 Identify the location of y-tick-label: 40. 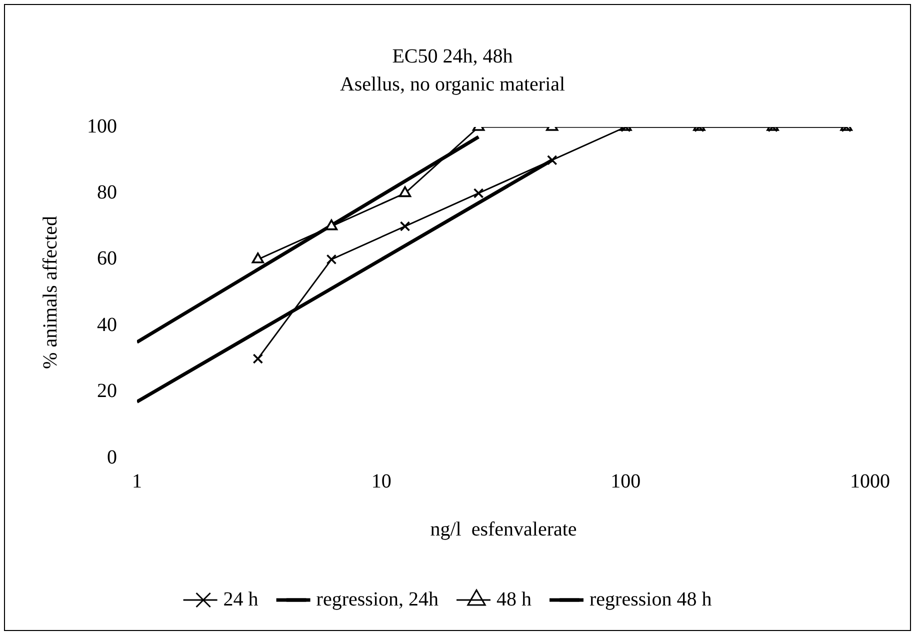
(107, 325).